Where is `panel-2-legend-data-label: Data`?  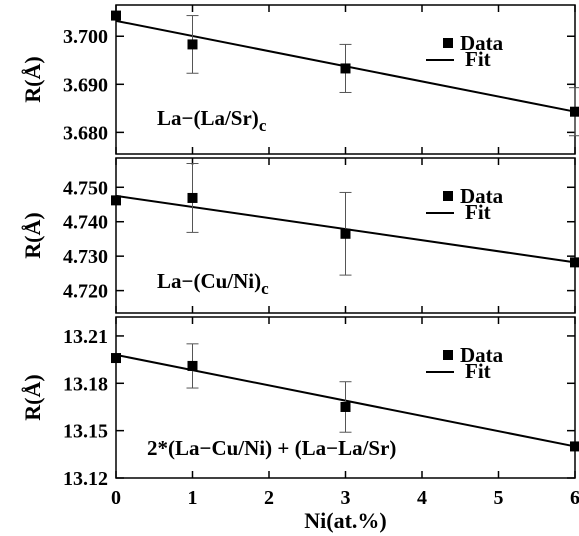 panel-2-legend-data-label: Data is located at coordinates (482, 196).